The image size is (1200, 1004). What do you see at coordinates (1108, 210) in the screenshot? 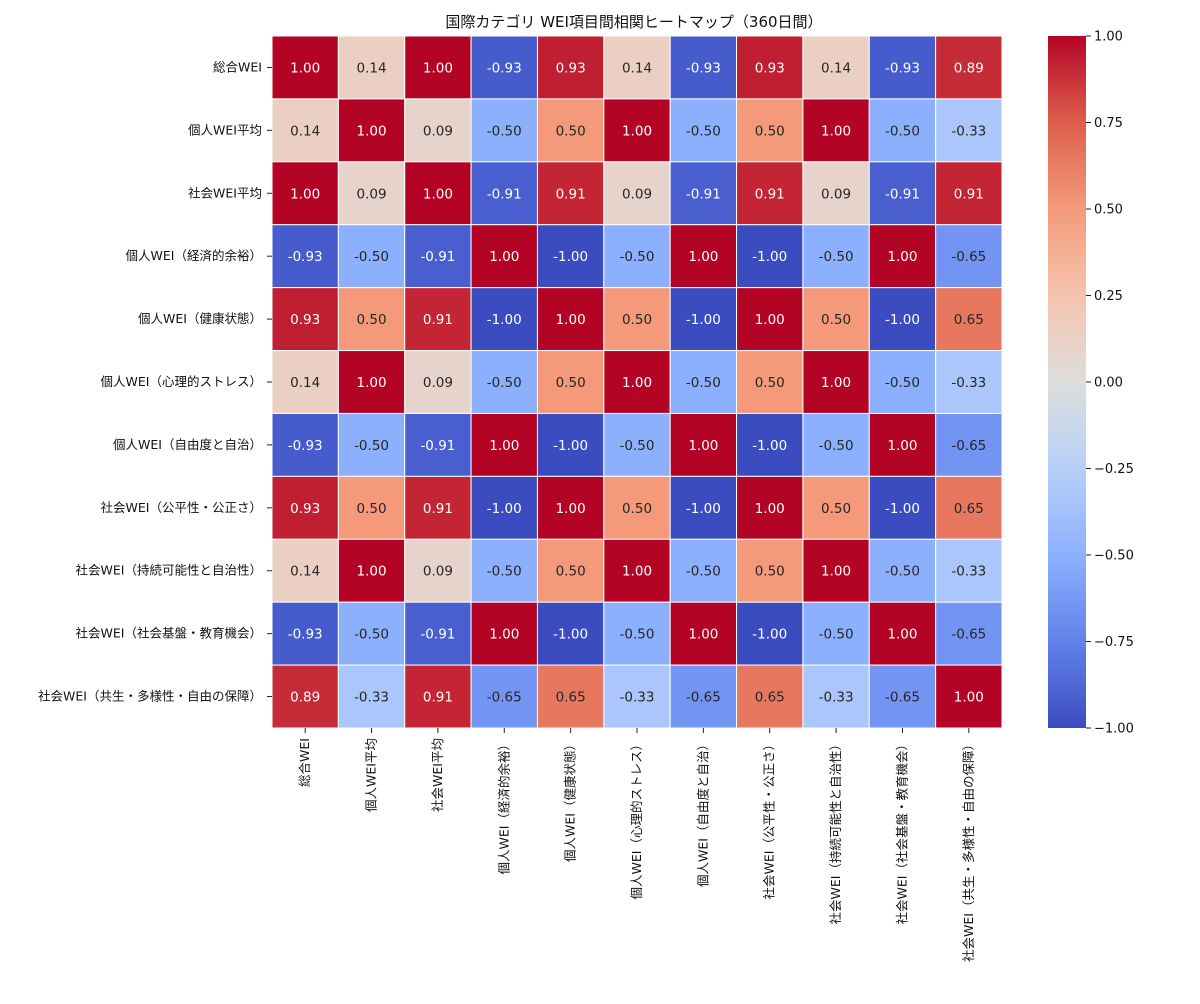
I see `colorbar-tick-label: 0.50` at bounding box center [1108, 210].